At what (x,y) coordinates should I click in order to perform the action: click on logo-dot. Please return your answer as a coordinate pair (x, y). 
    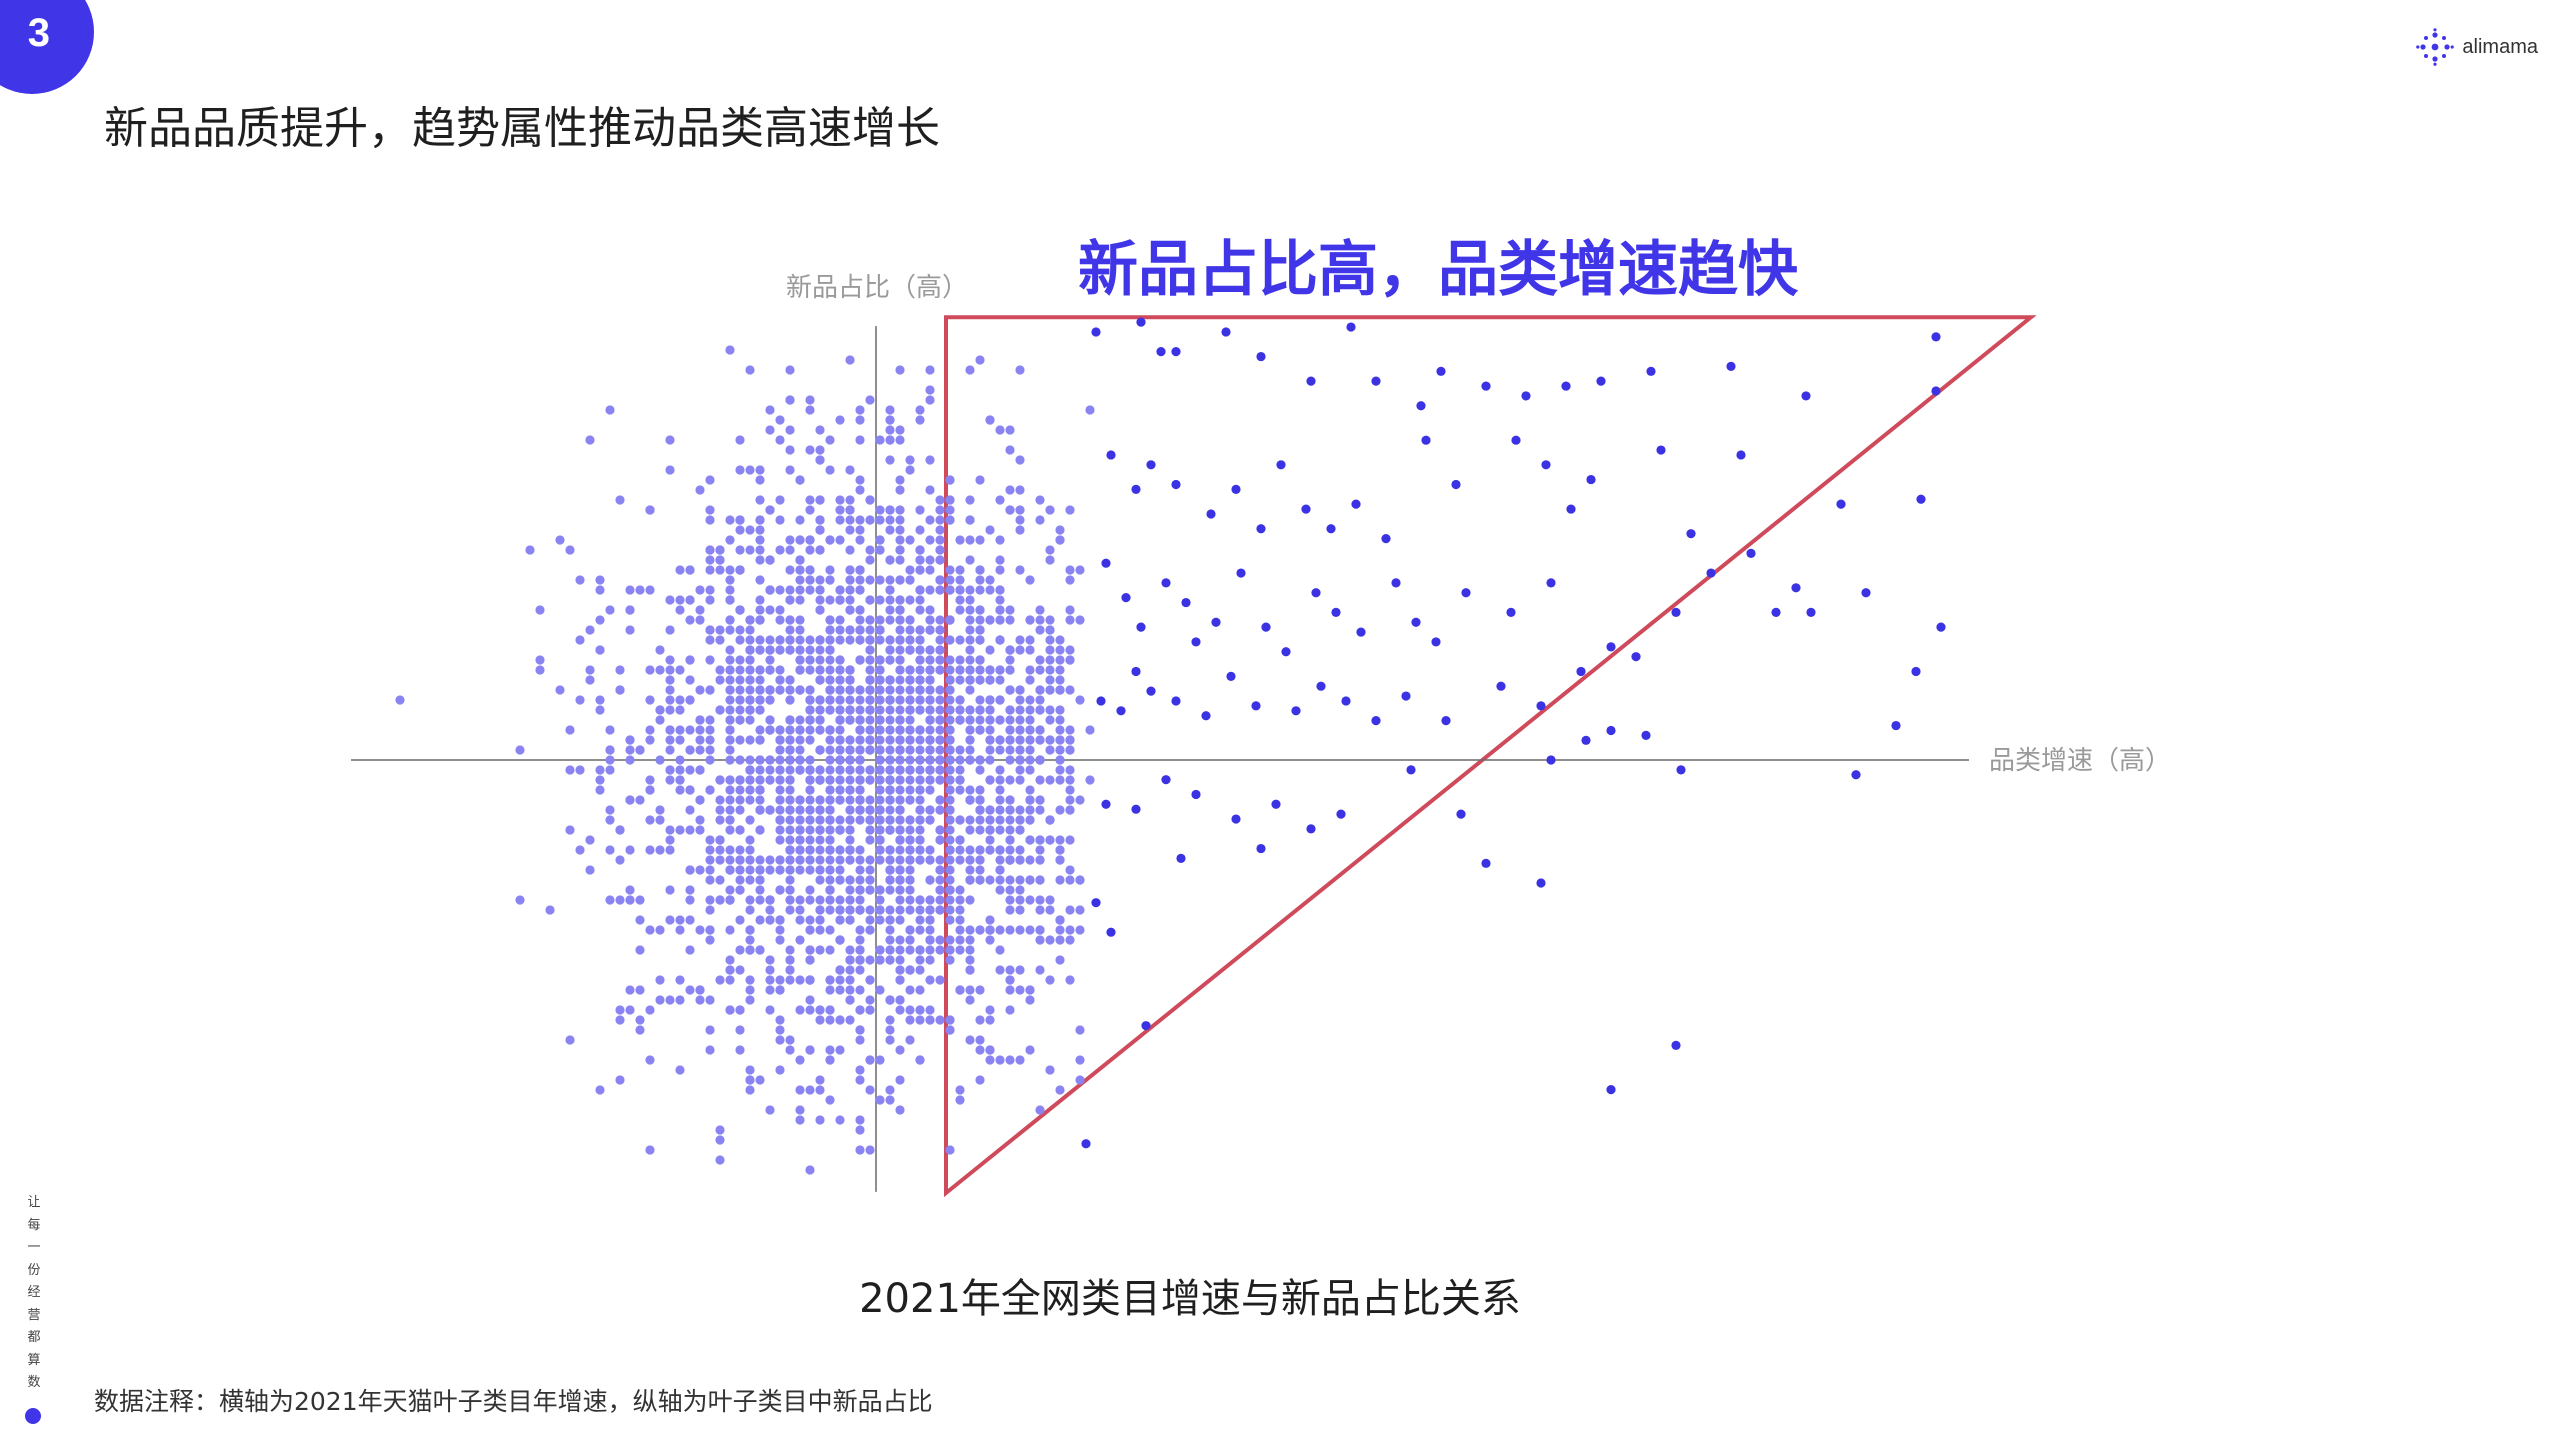
    Looking at the image, I should click on (2444, 38).